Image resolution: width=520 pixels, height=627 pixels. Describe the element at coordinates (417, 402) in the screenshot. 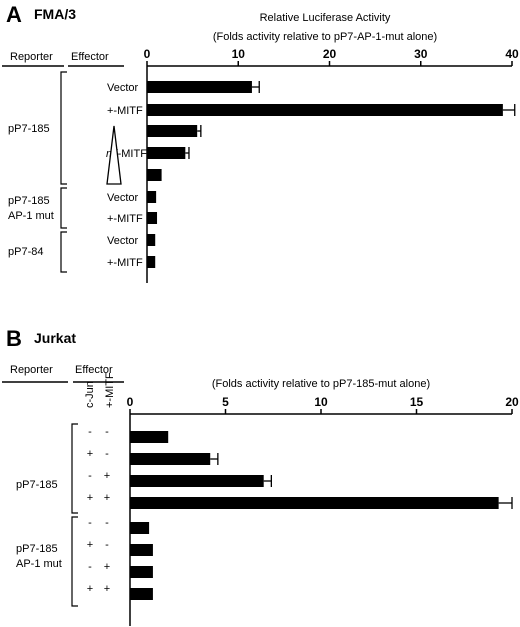

I see `panel-b-tick-label: 15` at that location.